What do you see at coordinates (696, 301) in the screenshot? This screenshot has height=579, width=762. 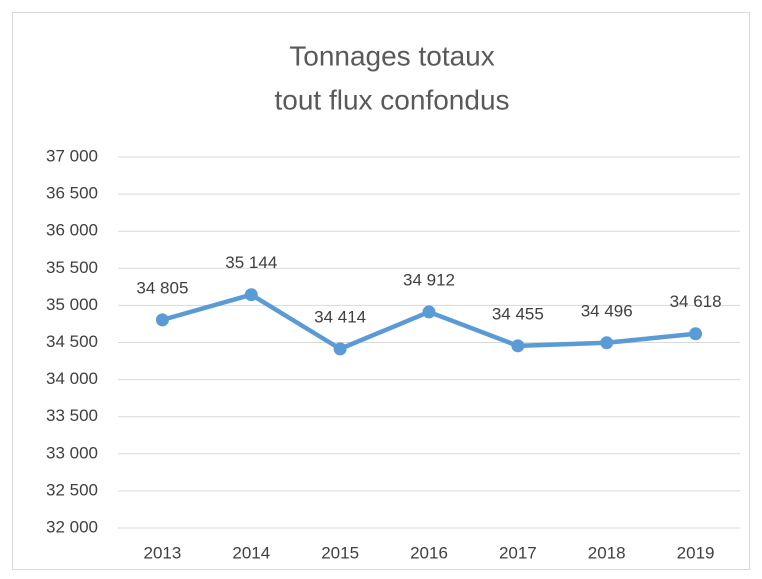 I see `data-label: 34 618` at bounding box center [696, 301].